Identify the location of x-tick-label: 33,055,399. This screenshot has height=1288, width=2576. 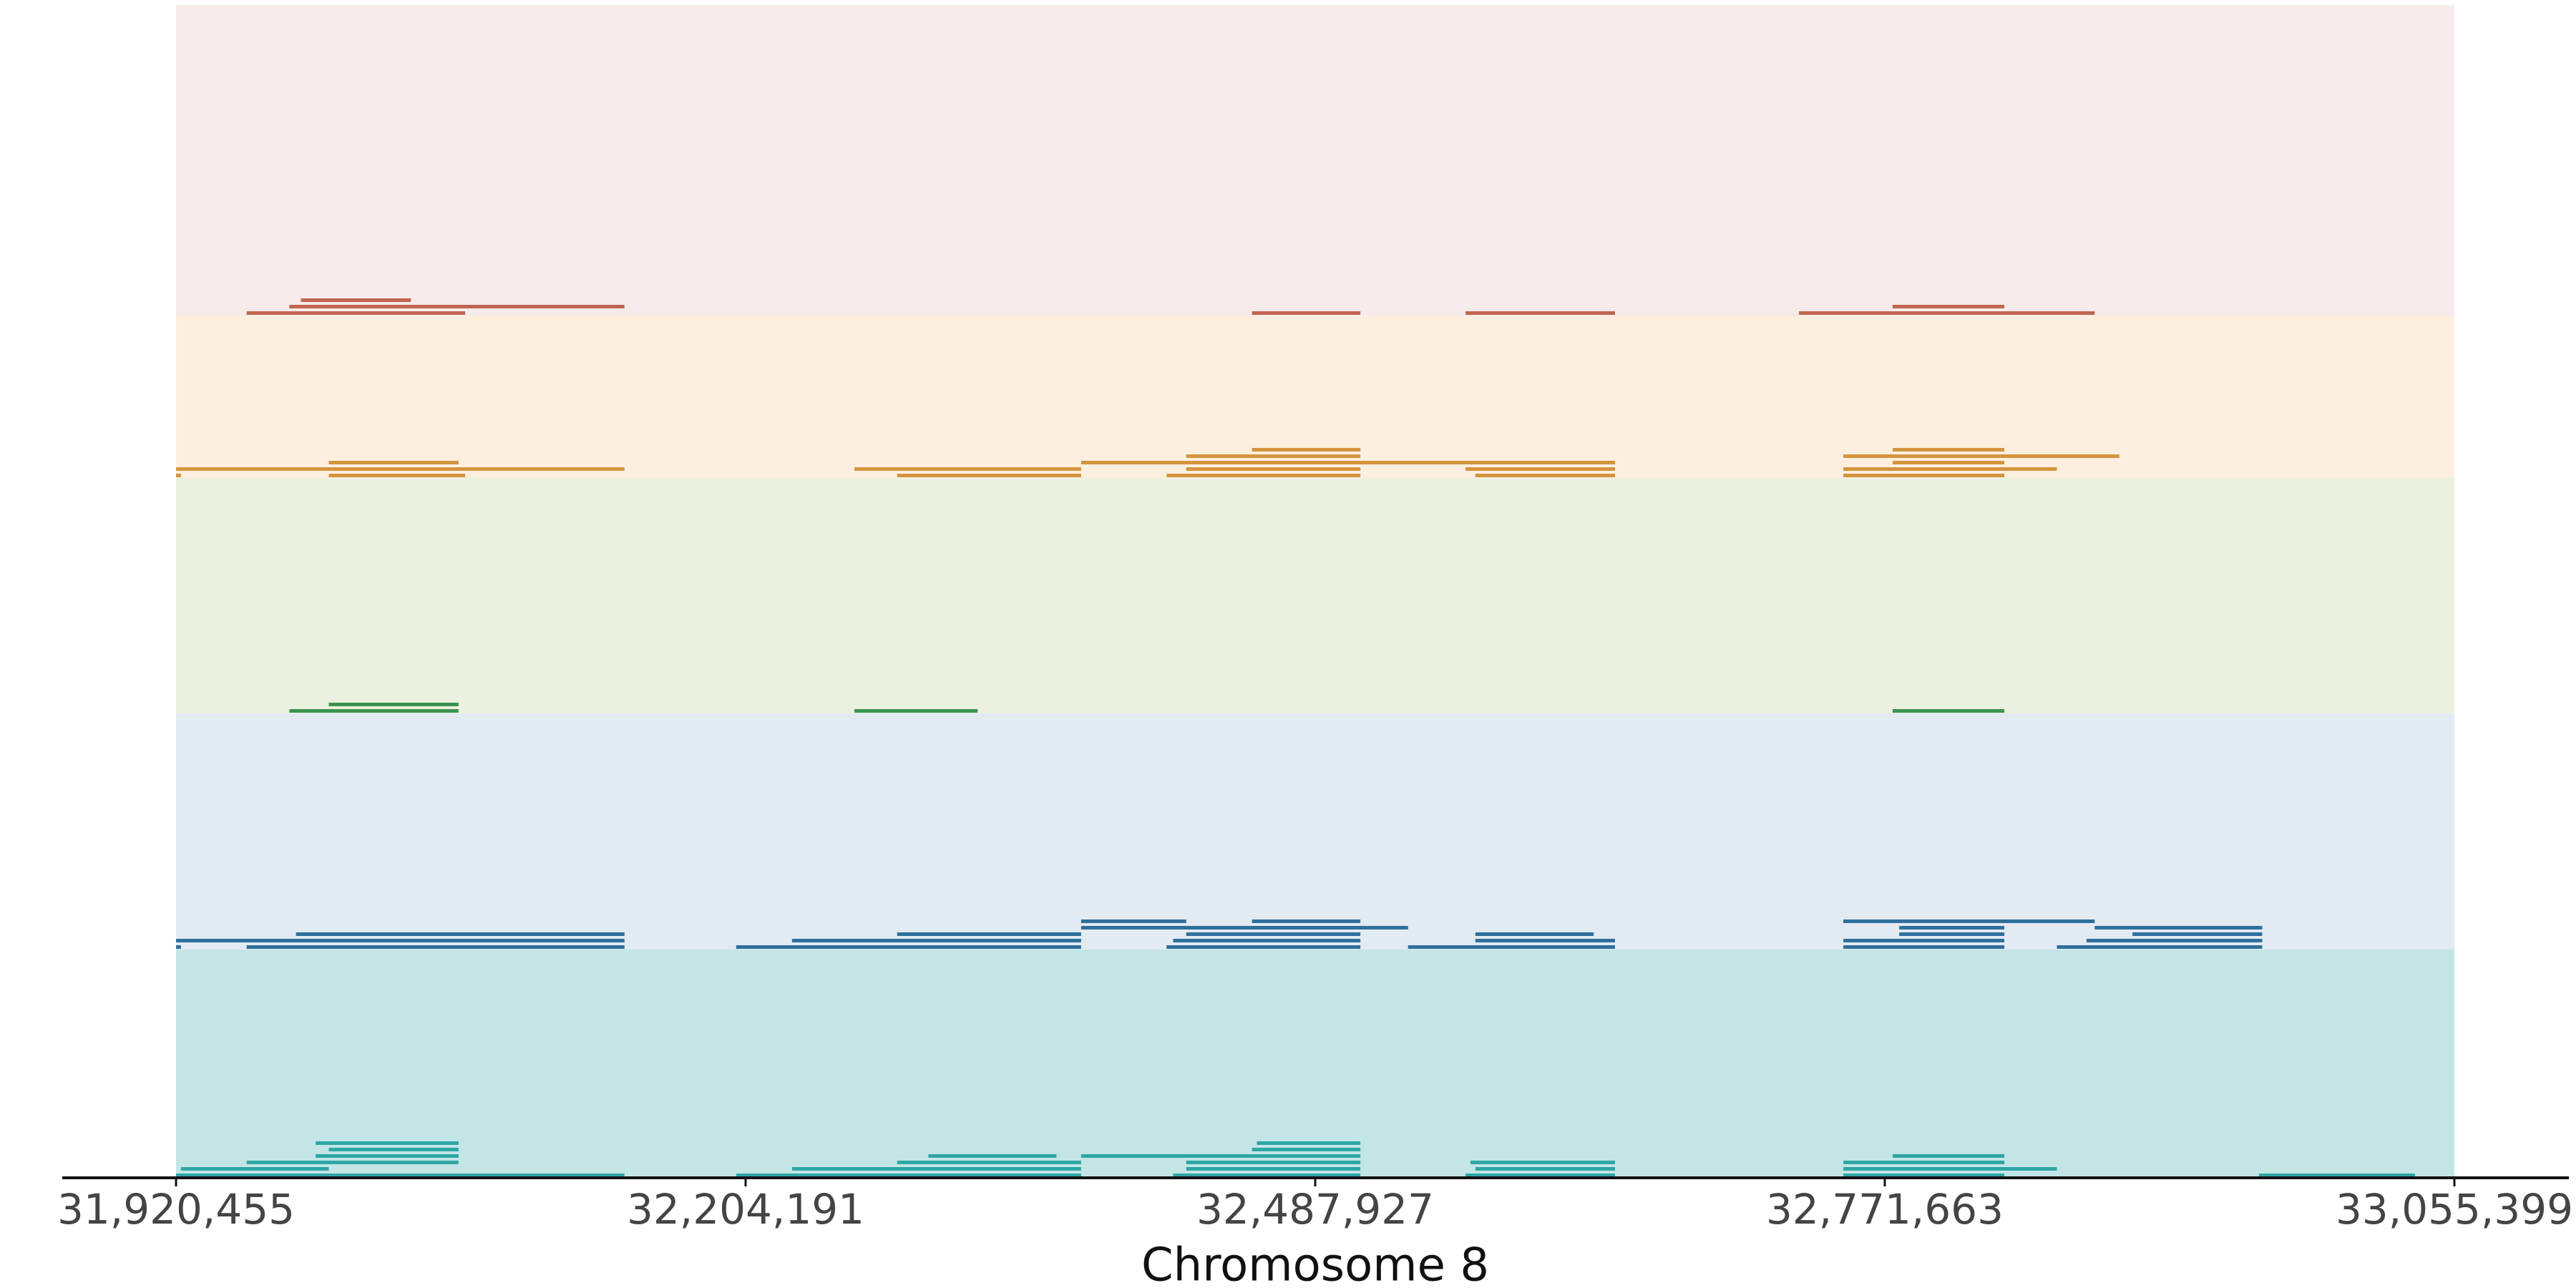
(2454, 1209).